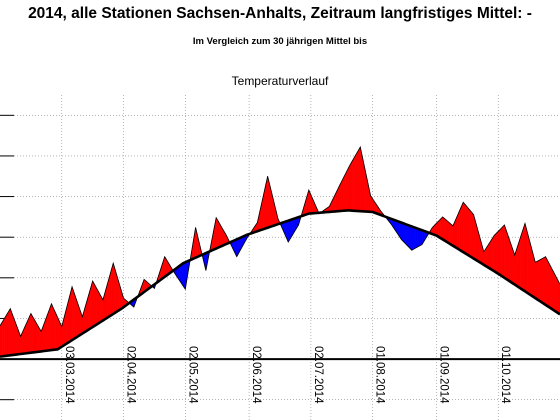 This screenshot has height=420, width=560. Describe the element at coordinates (192, 375) in the screenshot. I see `x-tick-label: 02.05.2014` at that location.